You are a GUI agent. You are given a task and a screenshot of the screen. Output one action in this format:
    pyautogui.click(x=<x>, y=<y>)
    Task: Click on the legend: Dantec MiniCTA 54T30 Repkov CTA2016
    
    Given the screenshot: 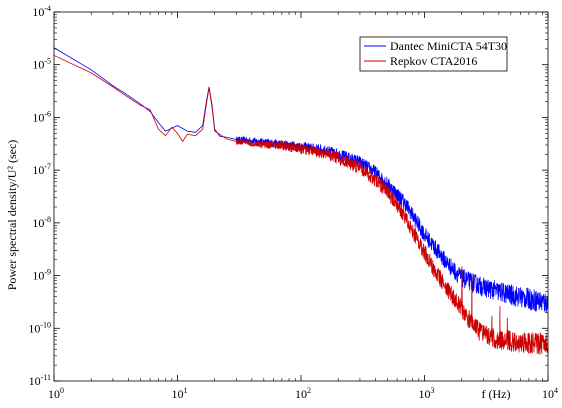 What is the action you would take?
    pyautogui.click(x=433, y=54)
    